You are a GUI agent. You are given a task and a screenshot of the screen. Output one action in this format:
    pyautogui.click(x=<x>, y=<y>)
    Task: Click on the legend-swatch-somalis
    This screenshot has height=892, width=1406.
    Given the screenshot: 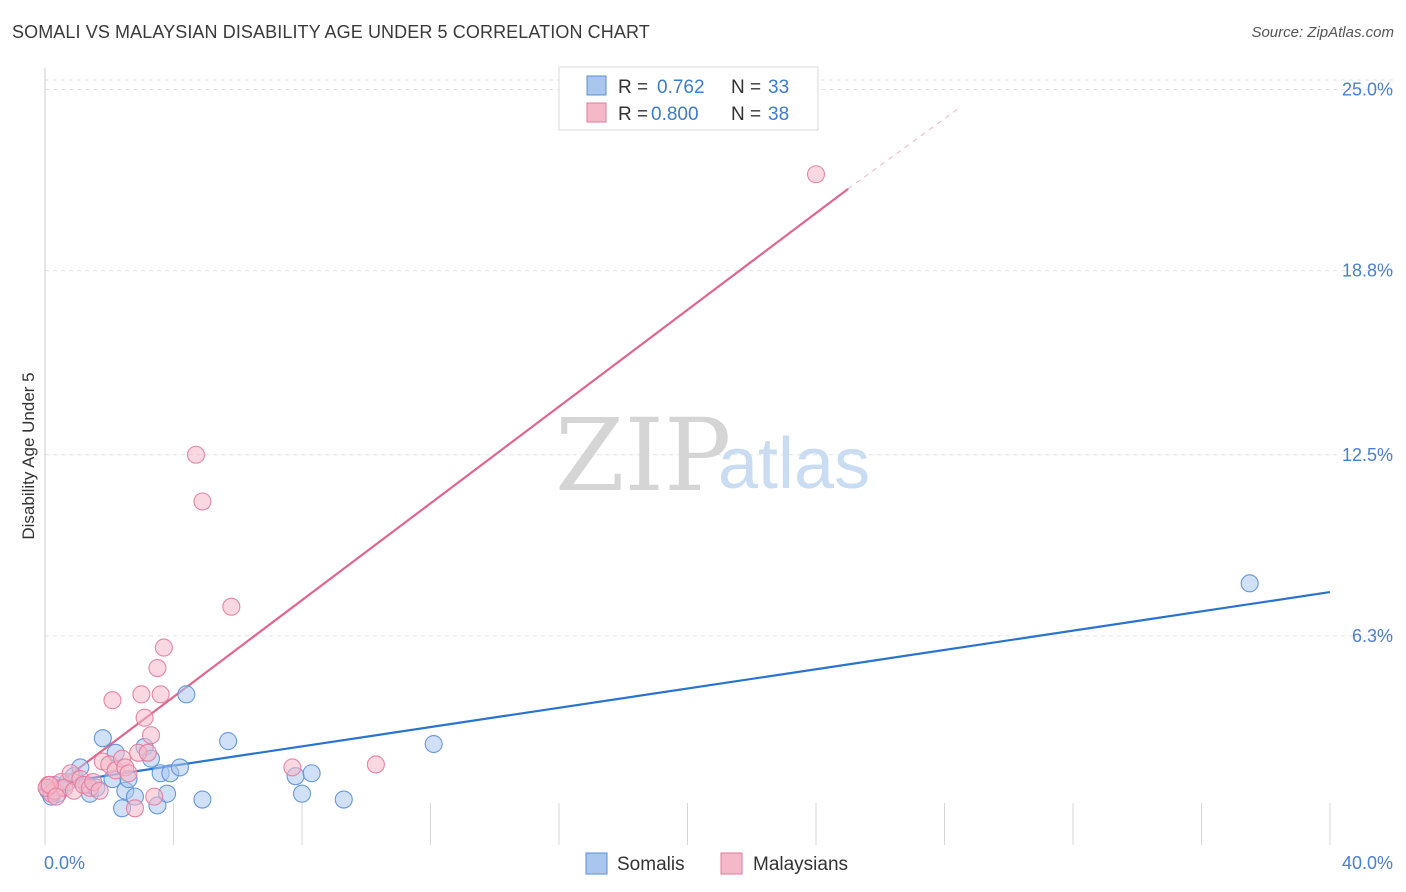 What is the action you would take?
    pyautogui.click(x=596, y=85)
    